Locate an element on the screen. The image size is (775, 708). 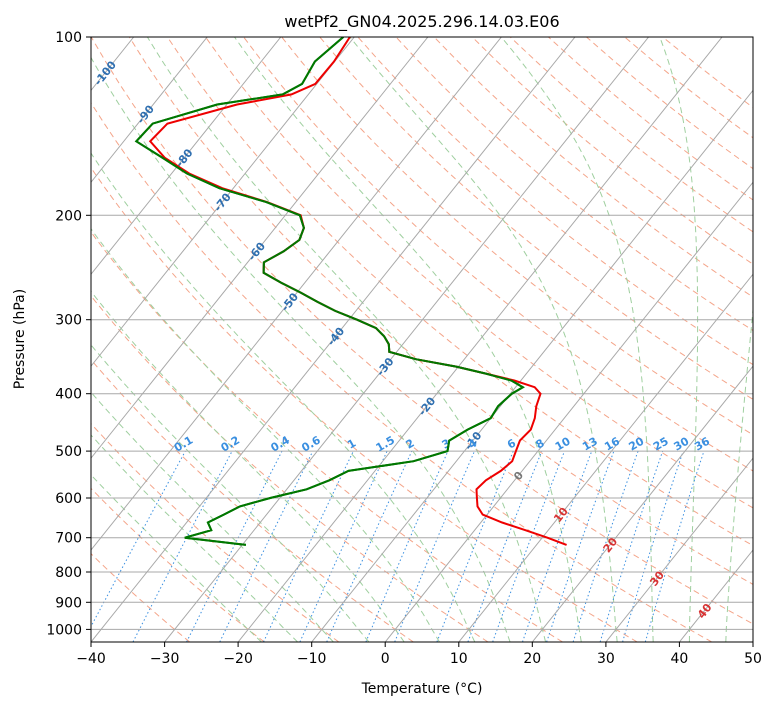
y-tick-label: 700 is located at coordinates (68, 539).